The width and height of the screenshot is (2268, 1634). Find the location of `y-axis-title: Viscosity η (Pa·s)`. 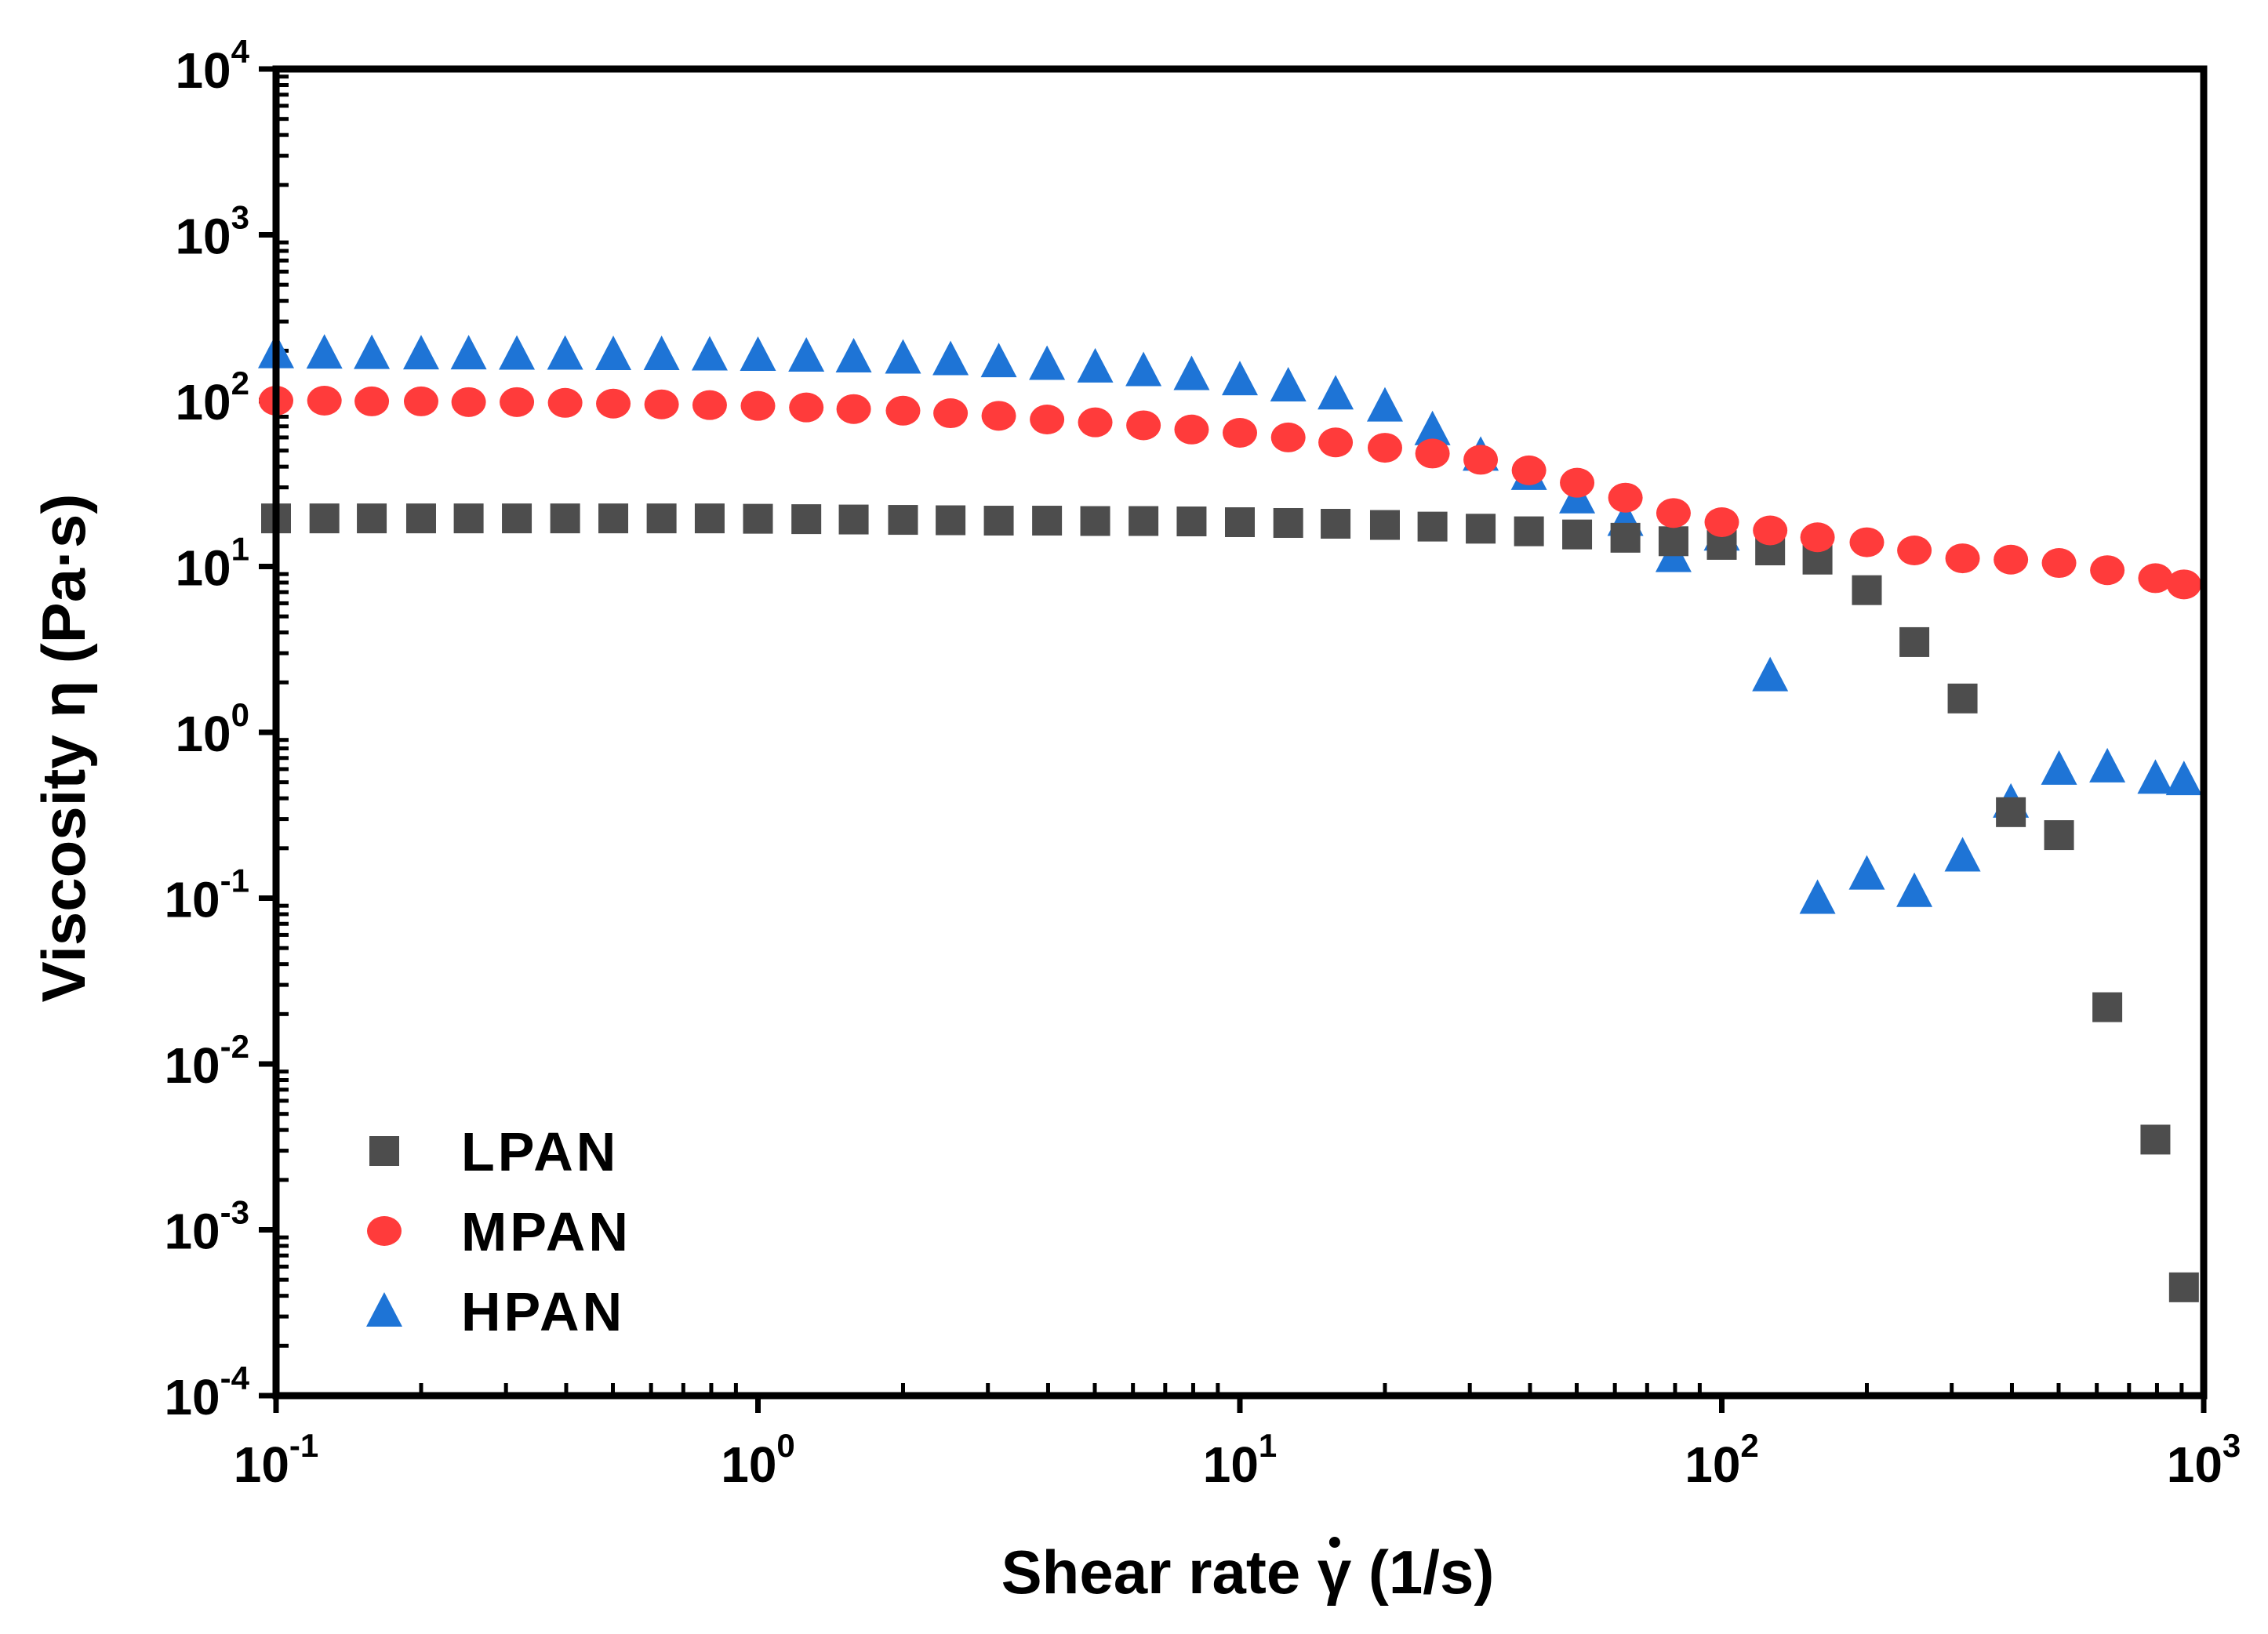

y-axis-title: Viscosity η (Pa·s) is located at coordinates (63, 748).